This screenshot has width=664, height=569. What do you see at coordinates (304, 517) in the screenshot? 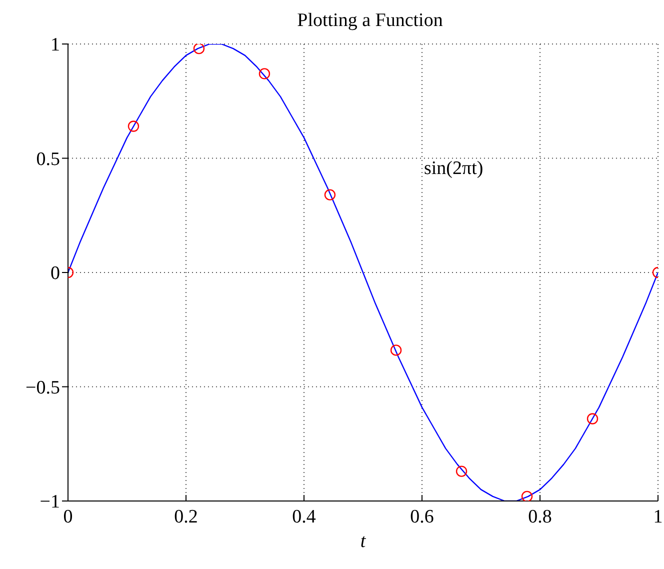
I see `x-tick-label: 0.4` at bounding box center [304, 517].